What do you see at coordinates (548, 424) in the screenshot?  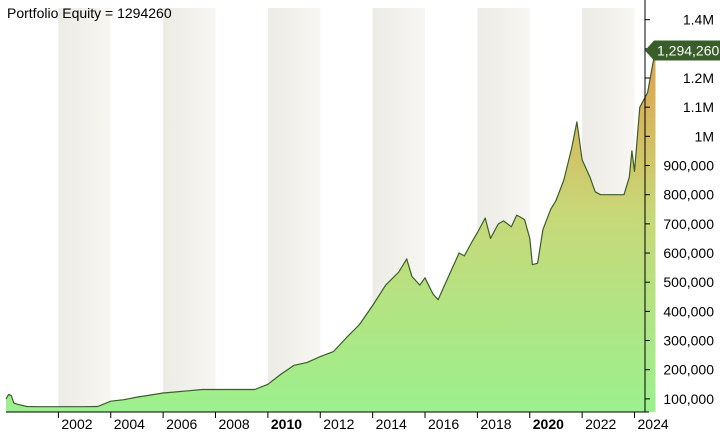 I see `x-tick-label: 2020` at bounding box center [548, 424].